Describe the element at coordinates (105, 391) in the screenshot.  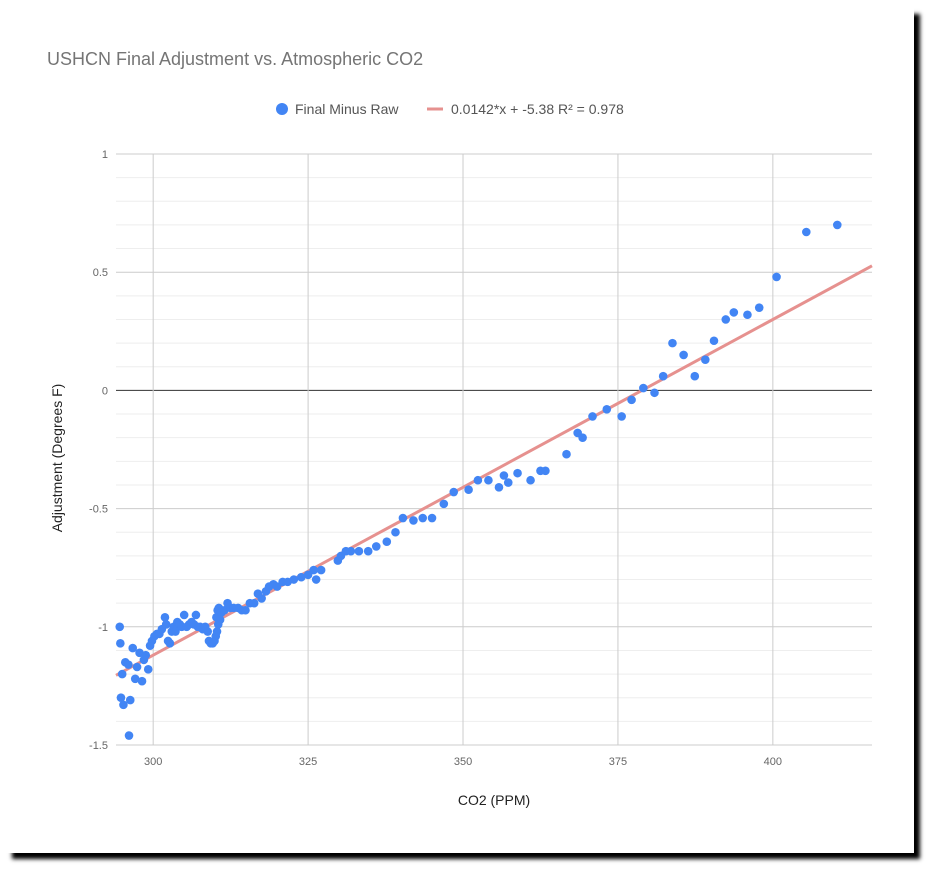
I see `y-tick-label: 0` at that location.